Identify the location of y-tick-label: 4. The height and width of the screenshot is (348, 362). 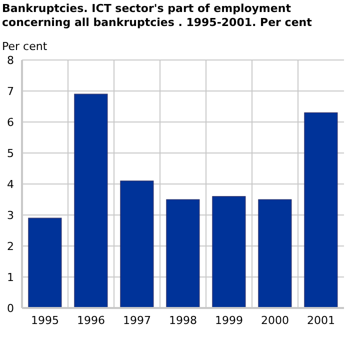
(10, 184).